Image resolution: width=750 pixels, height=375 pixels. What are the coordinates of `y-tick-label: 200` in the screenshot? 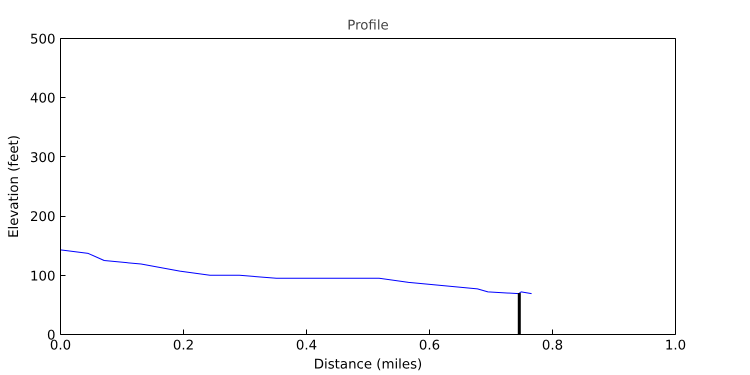 It's located at (43, 218).